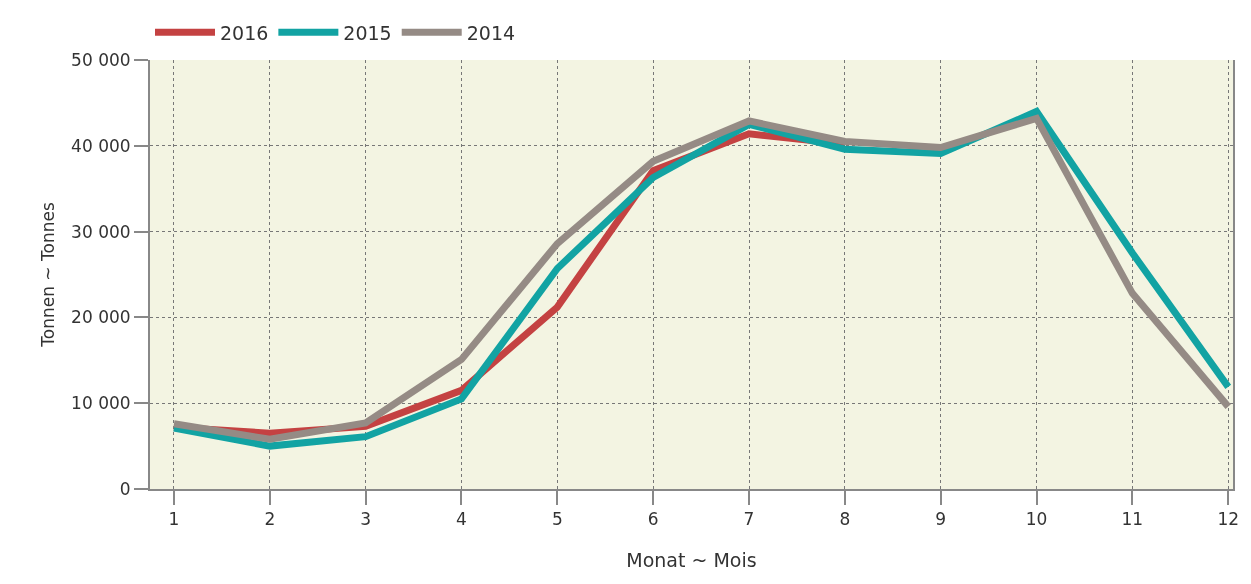 This screenshot has height=584, width=1251. I want to click on y-tick-label: 50 000, so click(101, 59).